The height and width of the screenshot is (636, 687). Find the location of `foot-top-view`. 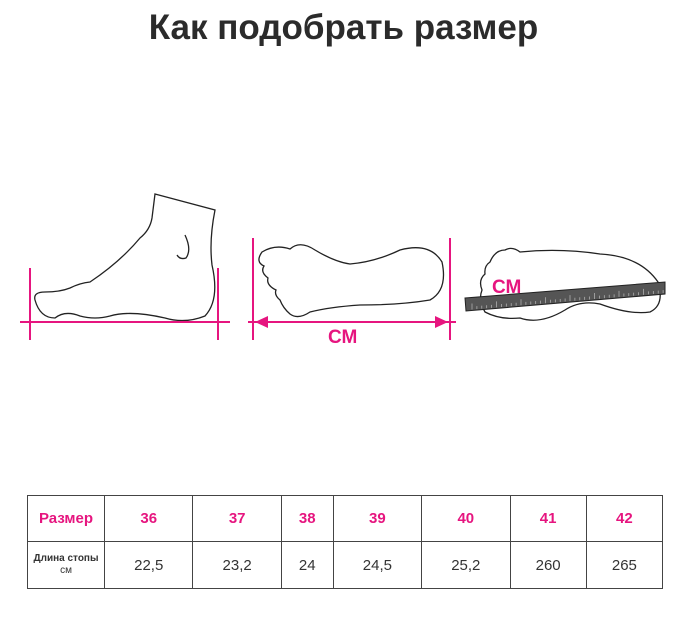

foot-top-view is located at coordinates (351, 281).